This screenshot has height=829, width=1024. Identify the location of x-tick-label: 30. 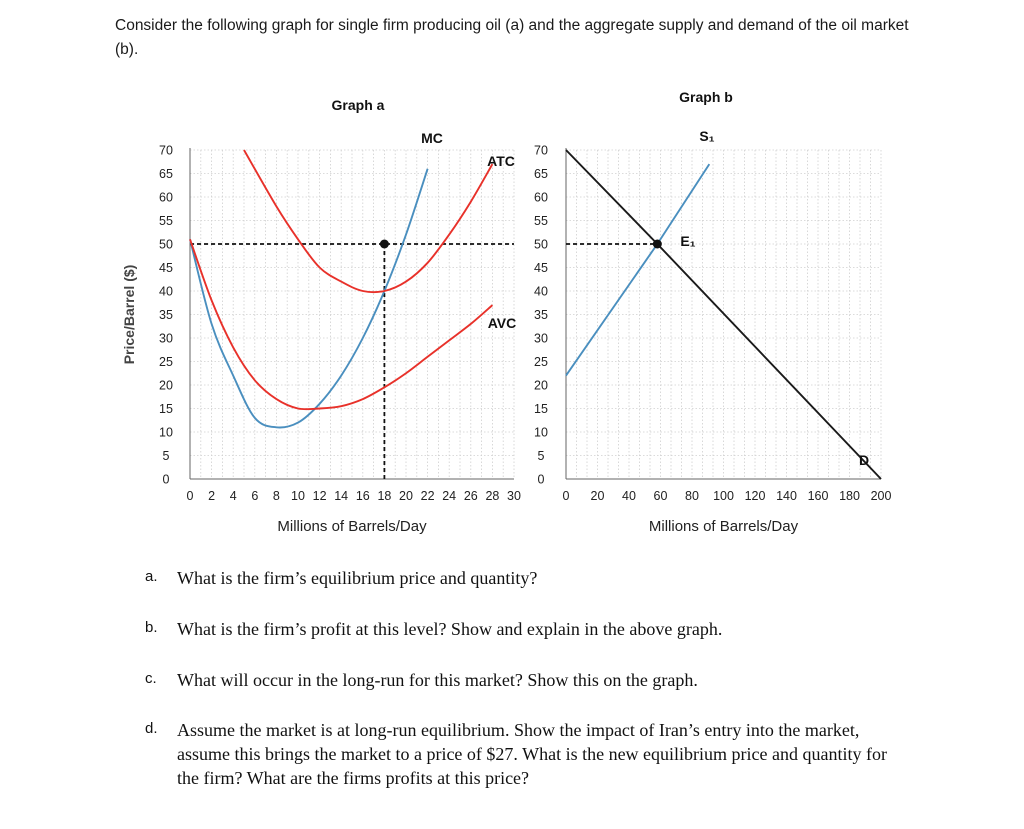
(514, 496).